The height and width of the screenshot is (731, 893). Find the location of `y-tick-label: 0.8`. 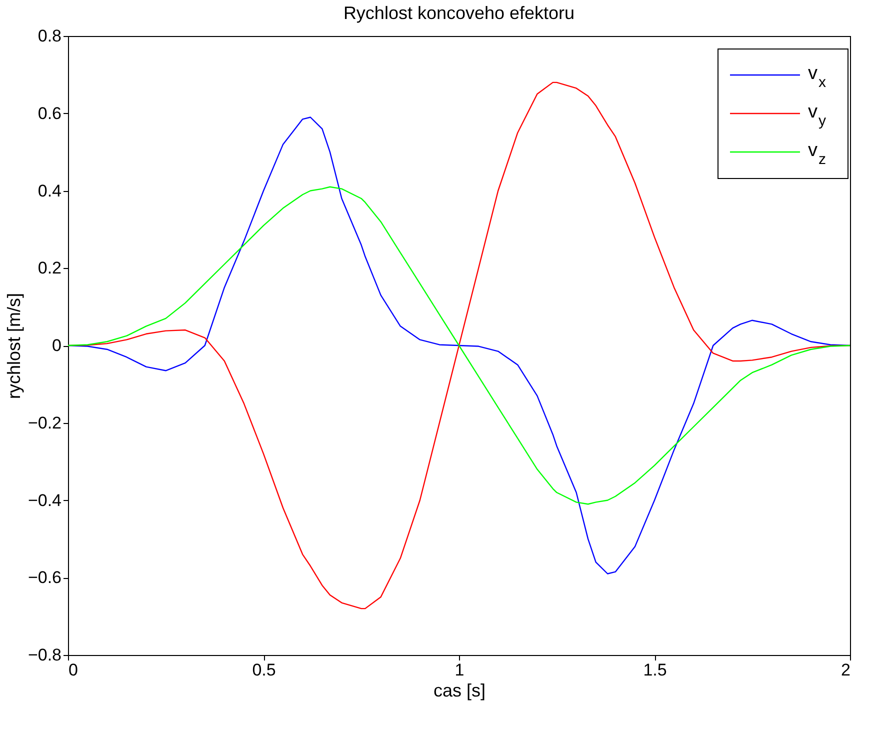

y-tick-label: 0.8 is located at coordinates (50, 36).